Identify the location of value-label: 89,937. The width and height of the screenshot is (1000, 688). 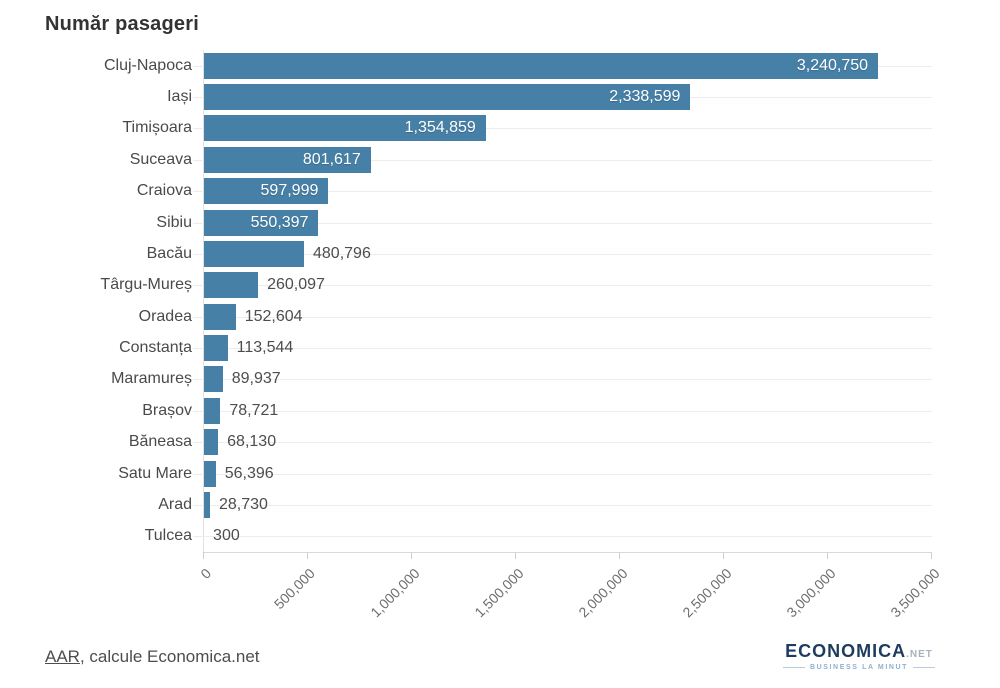
(256, 379).